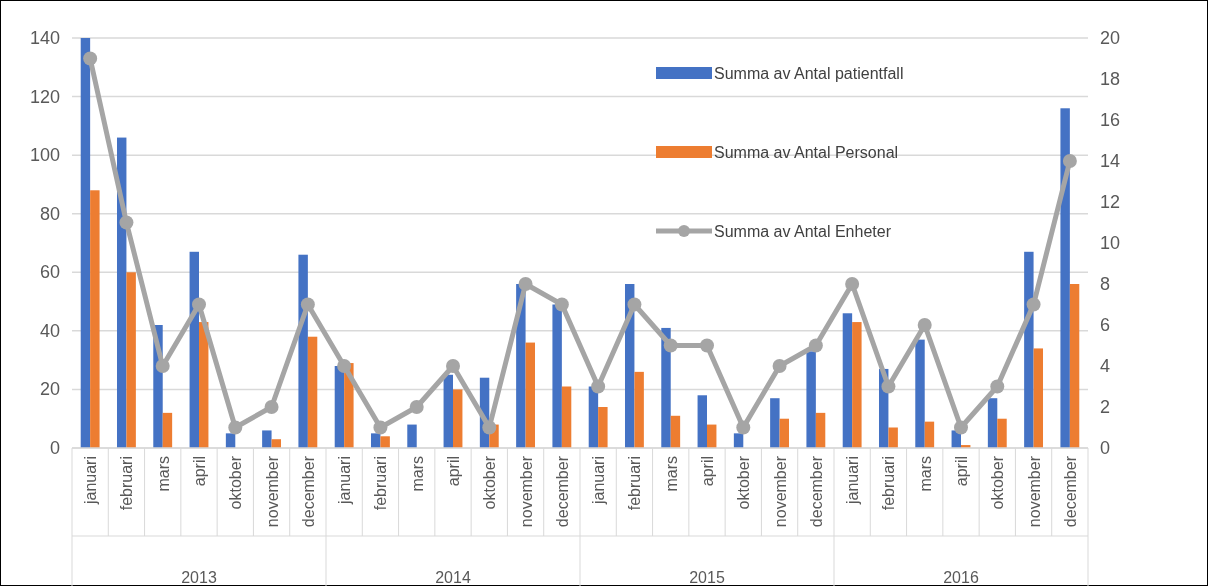  What do you see at coordinates (54, 448) in the screenshot?
I see `y-tick-label: 0` at bounding box center [54, 448].